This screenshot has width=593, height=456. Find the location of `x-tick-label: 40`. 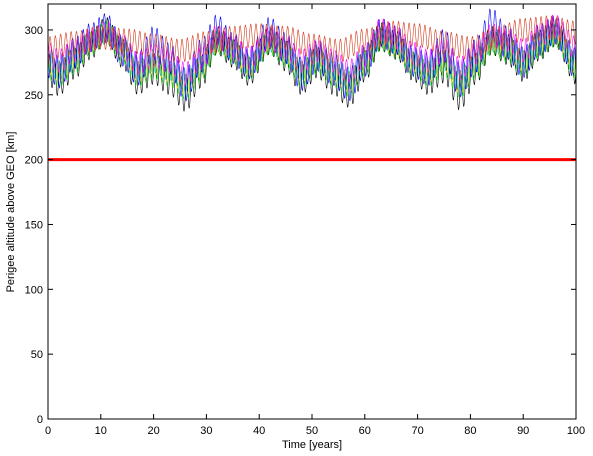

x-tick-label: 40 is located at coordinates (259, 431).